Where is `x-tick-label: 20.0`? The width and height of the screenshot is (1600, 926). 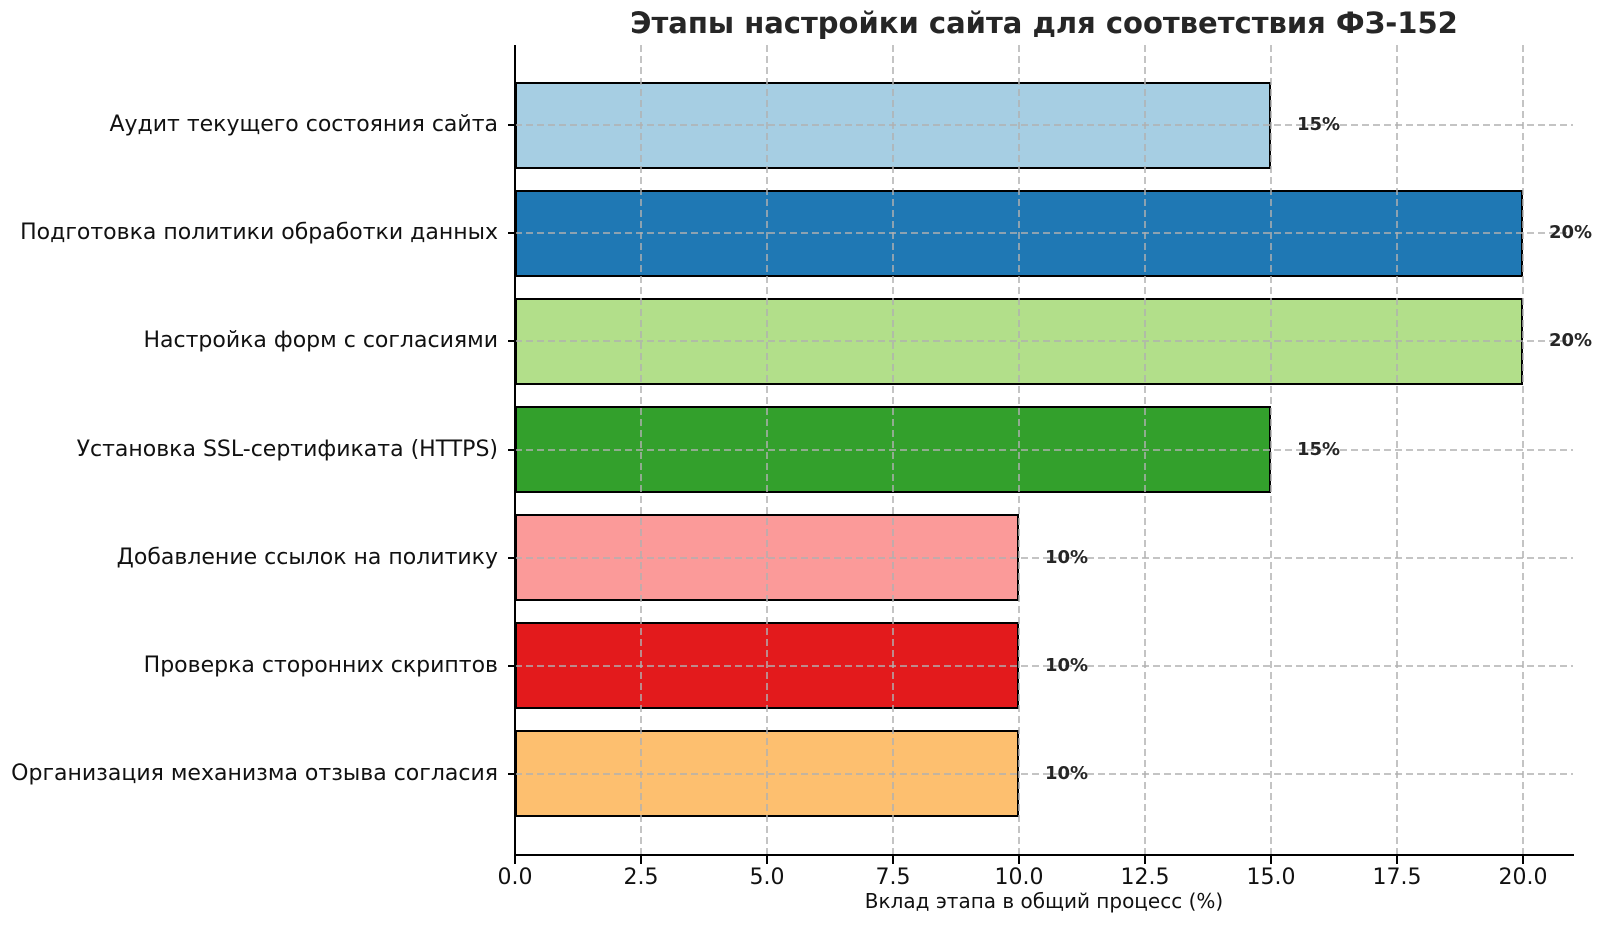 x-tick-label: 20.0 is located at coordinates (1523, 877).